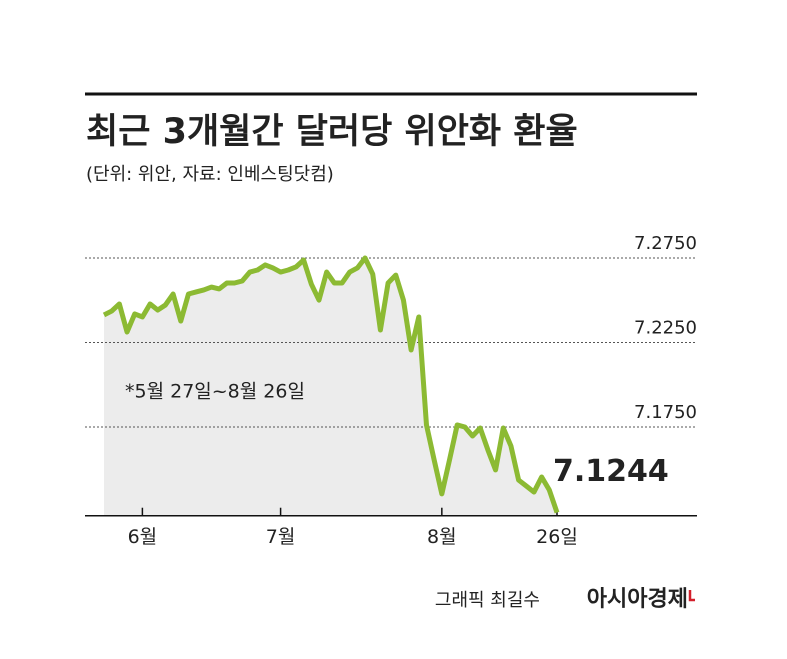 This screenshot has height=659, width=787. What do you see at coordinates (665, 328) in the screenshot?
I see `y-tick-label: 7.2250` at bounding box center [665, 328].